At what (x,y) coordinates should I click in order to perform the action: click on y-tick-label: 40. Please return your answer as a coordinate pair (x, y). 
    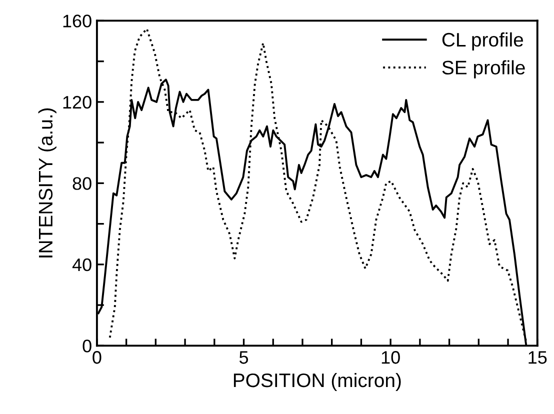
    Looking at the image, I should click on (82, 265).